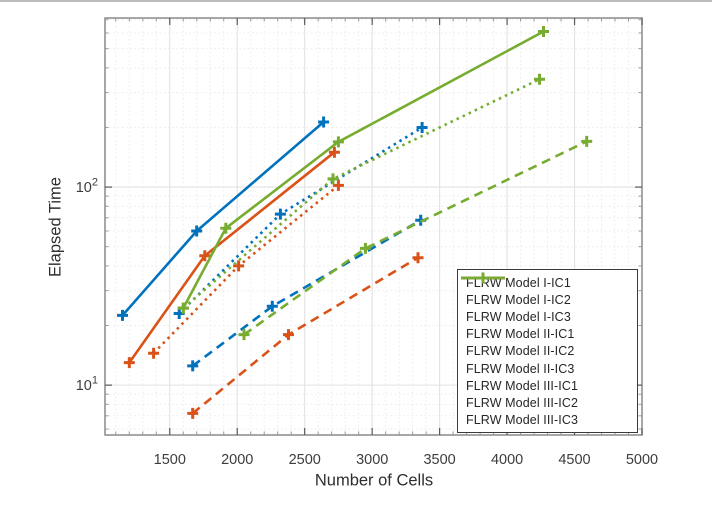 The width and height of the screenshot is (712, 505). I want to click on legend-plus-marker, so click(483, 278).